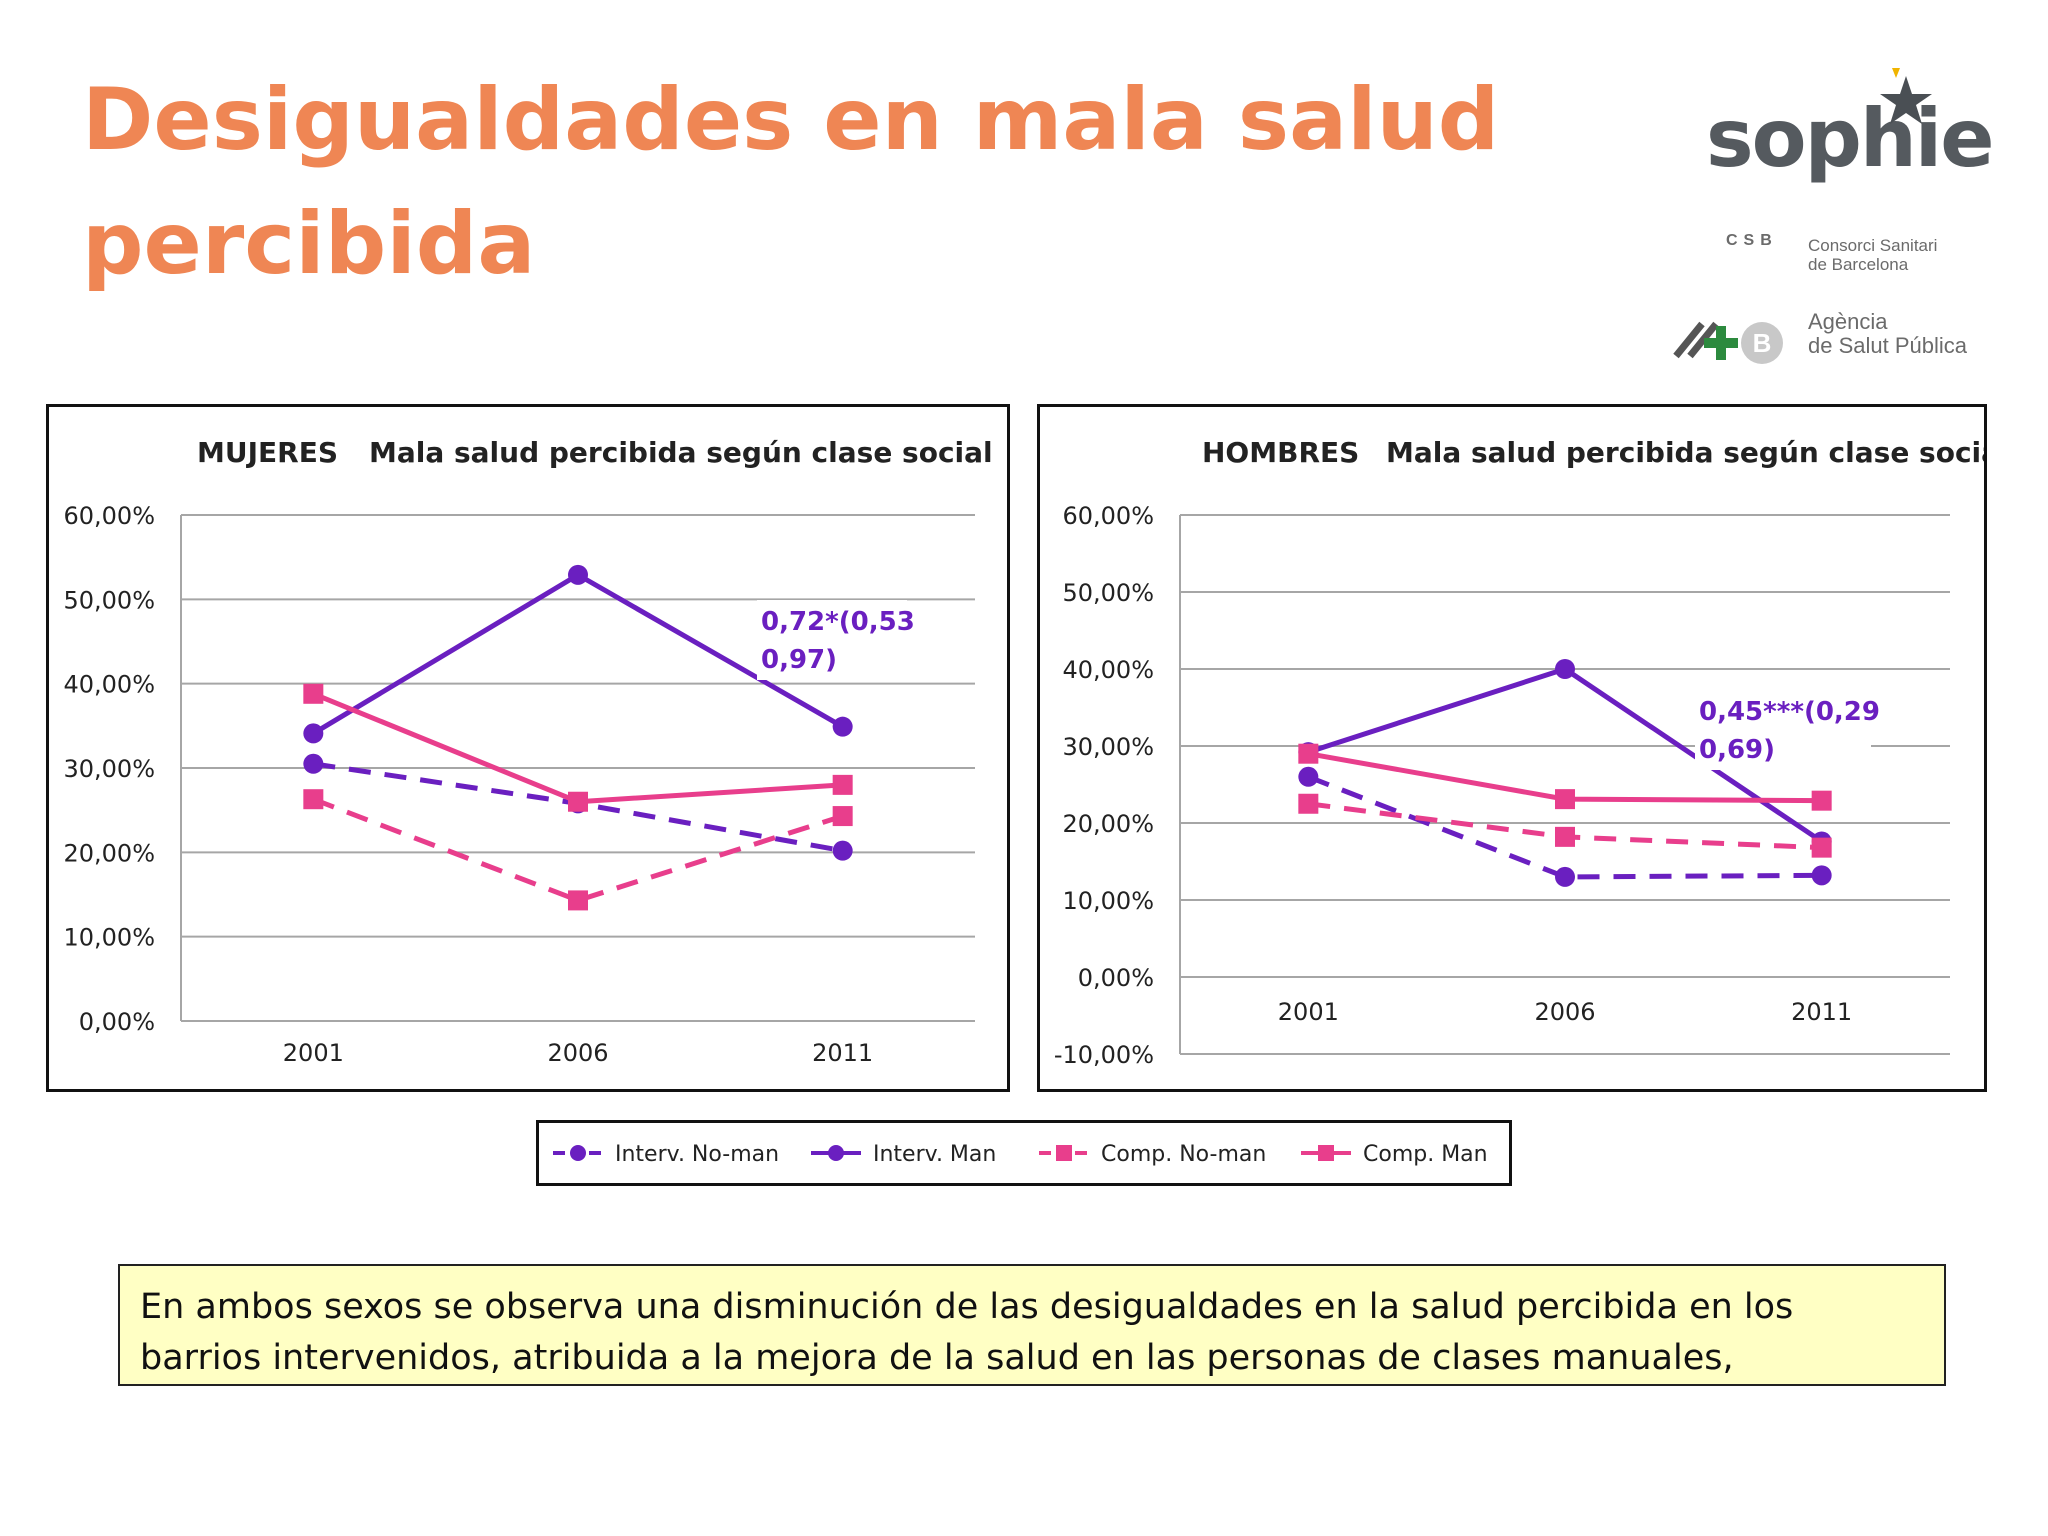  I want to click on legend-label: Interv. Man, so click(934, 1154).